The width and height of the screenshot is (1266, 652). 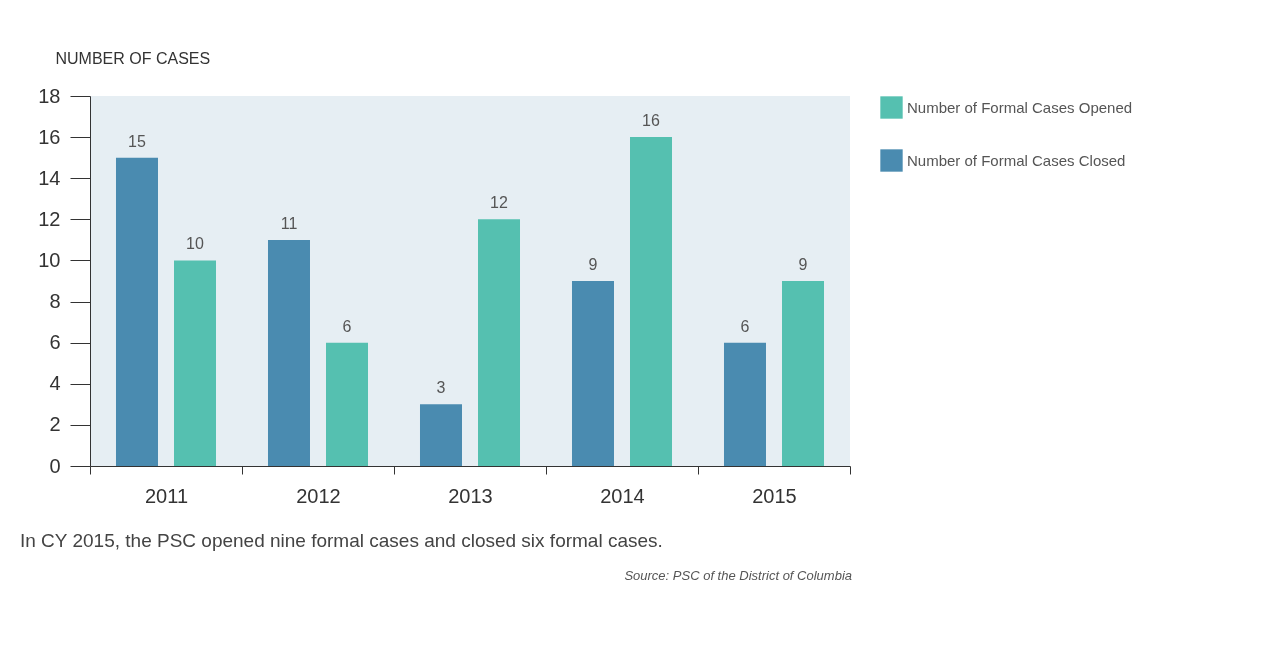 What do you see at coordinates (1020, 107) in the screenshot?
I see `legend-label: Number of Formal Cases Opened` at bounding box center [1020, 107].